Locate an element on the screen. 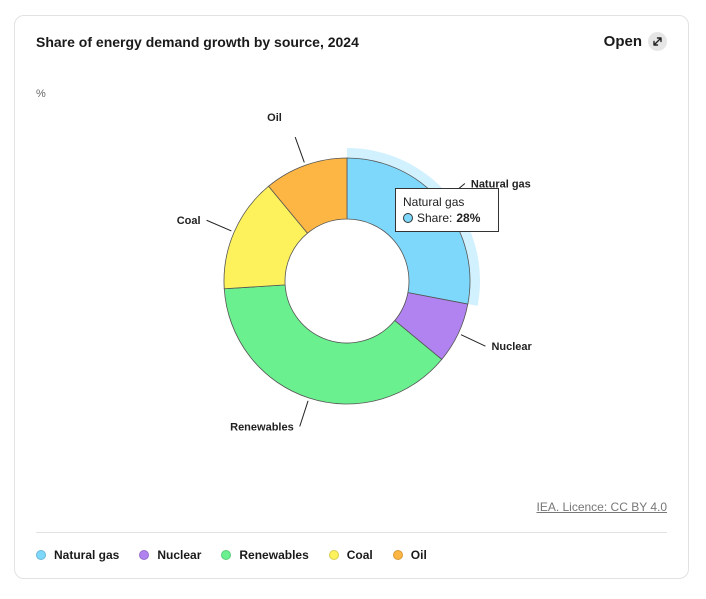  slice-label-renewables: Renewables is located at coordinates (262, 428).